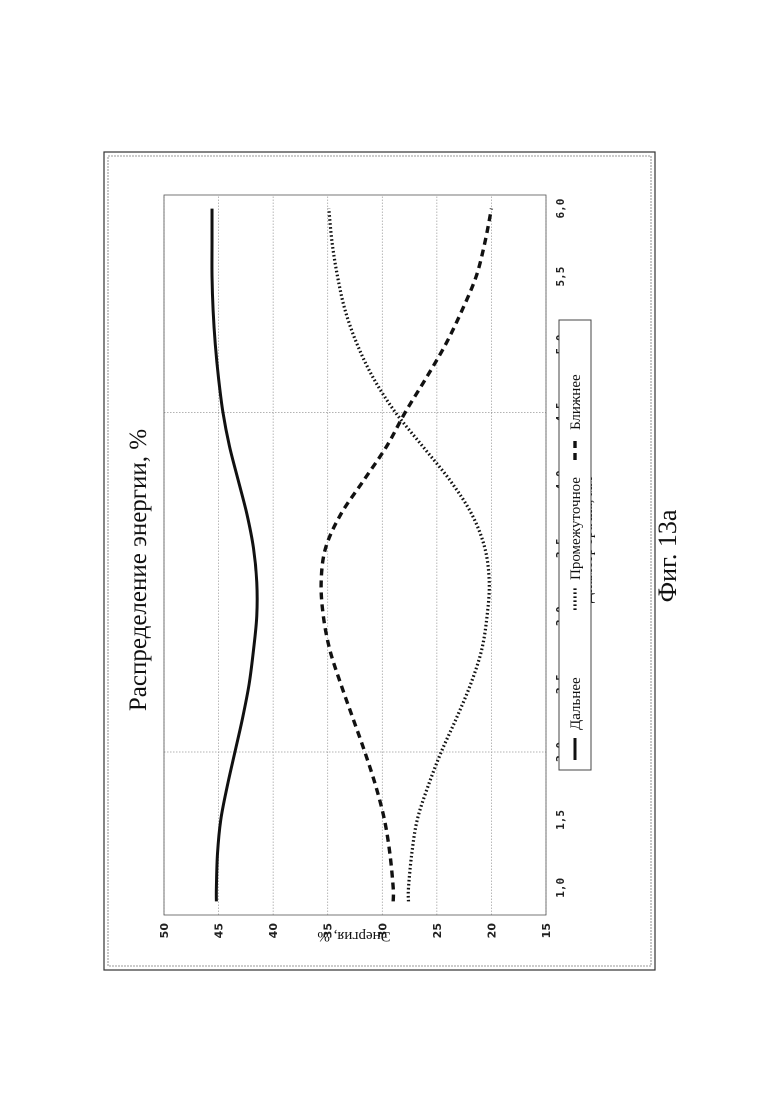  I want to click on y-tick-label: 50, so click(164, 931).